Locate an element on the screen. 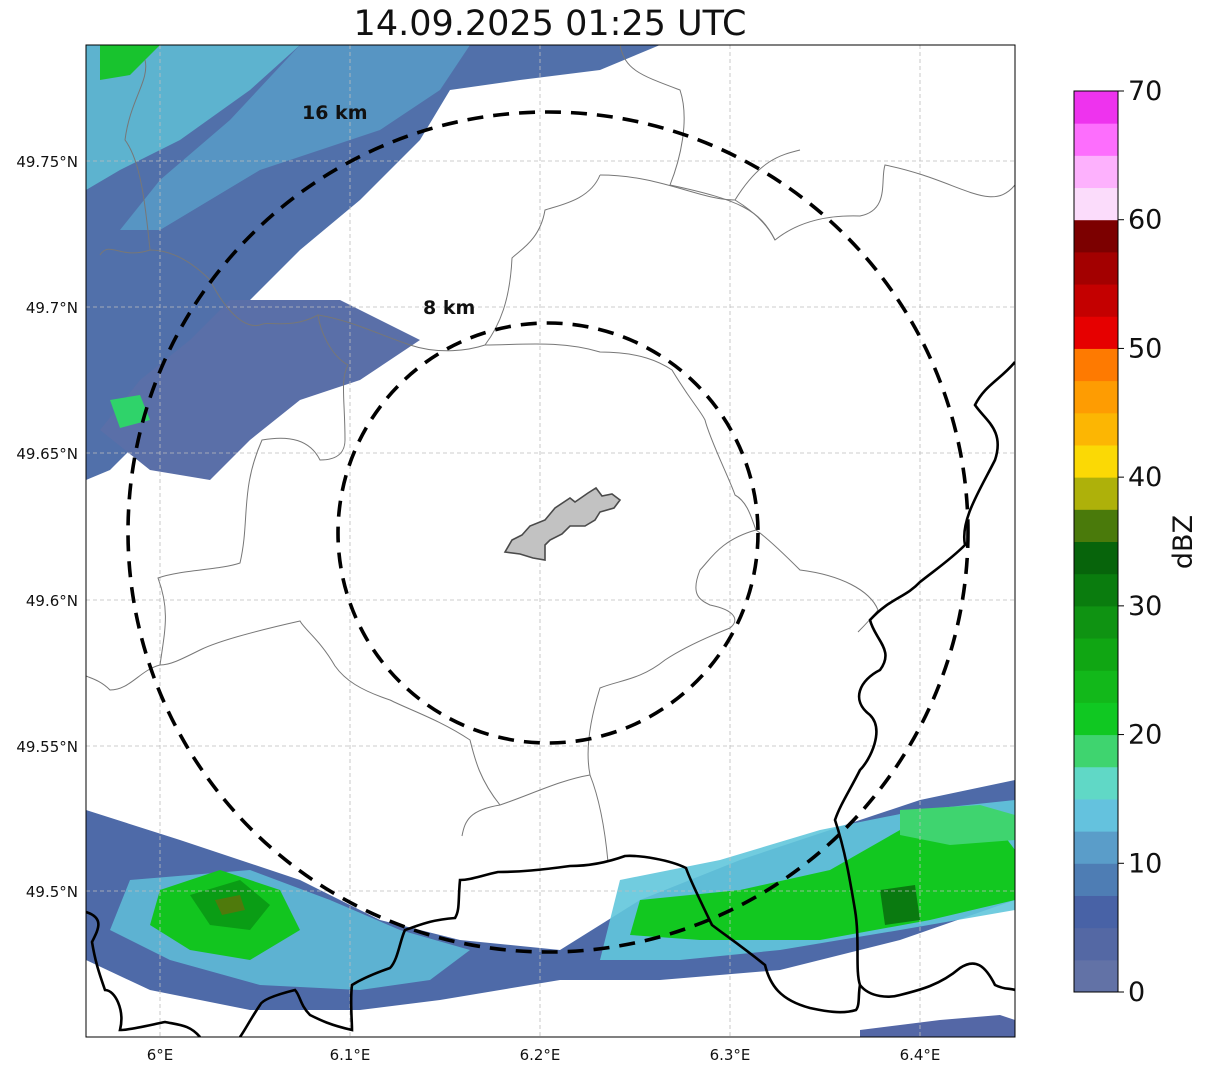 This screenshot has width=1207, height=1073. echo-green-patch is located at coordinates (130, 411).